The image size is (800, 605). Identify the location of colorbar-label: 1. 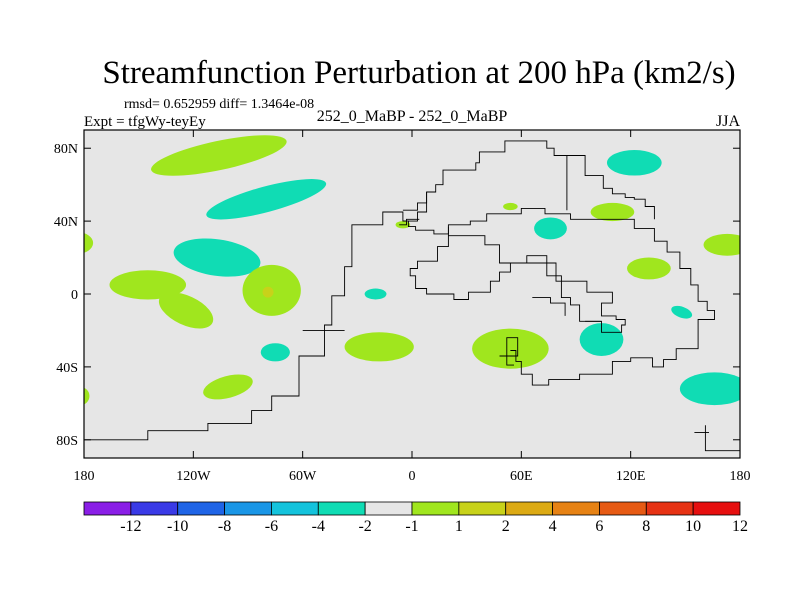
(459, 526).